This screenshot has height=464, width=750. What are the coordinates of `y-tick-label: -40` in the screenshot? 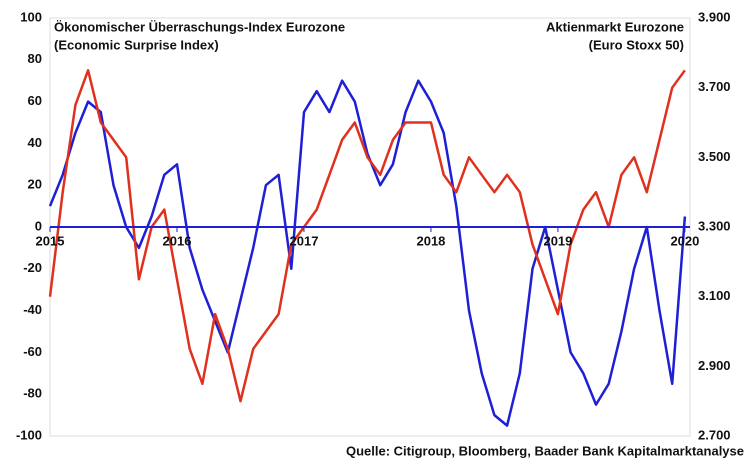 It's located at (32, 309).